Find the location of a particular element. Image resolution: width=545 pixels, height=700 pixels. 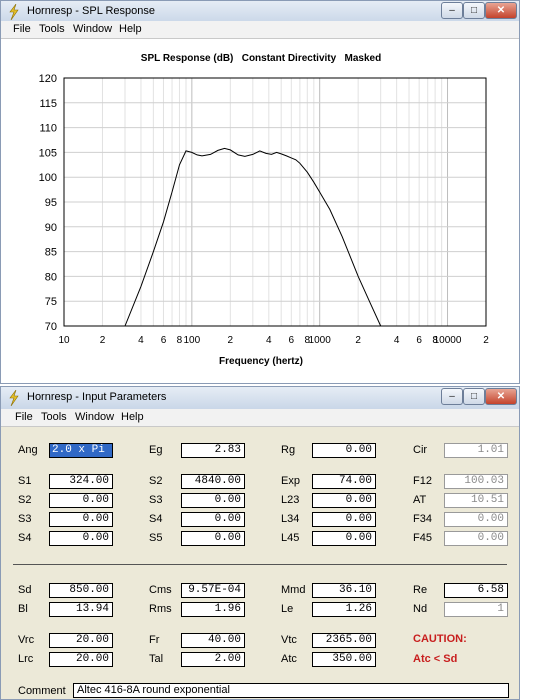

param-field-rg: 0.00 is located at coordinates (344, 450).